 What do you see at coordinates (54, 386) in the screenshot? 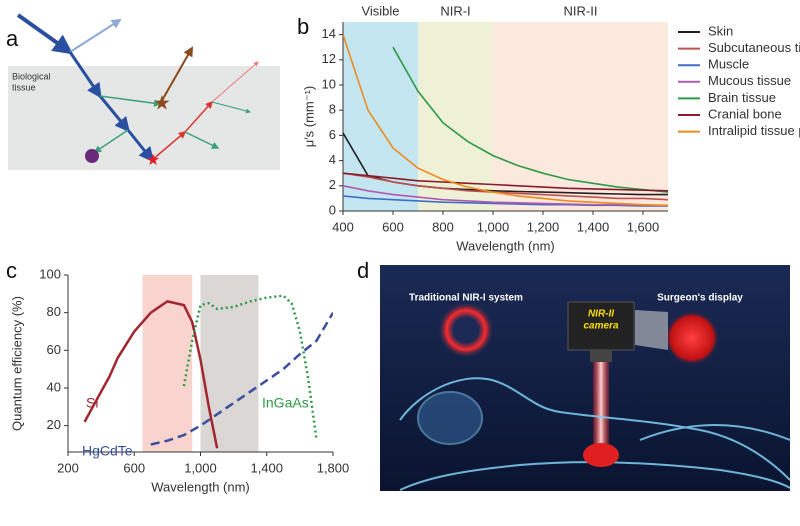
I see `y-tick-label: 40` at bounding box center [54, 386].